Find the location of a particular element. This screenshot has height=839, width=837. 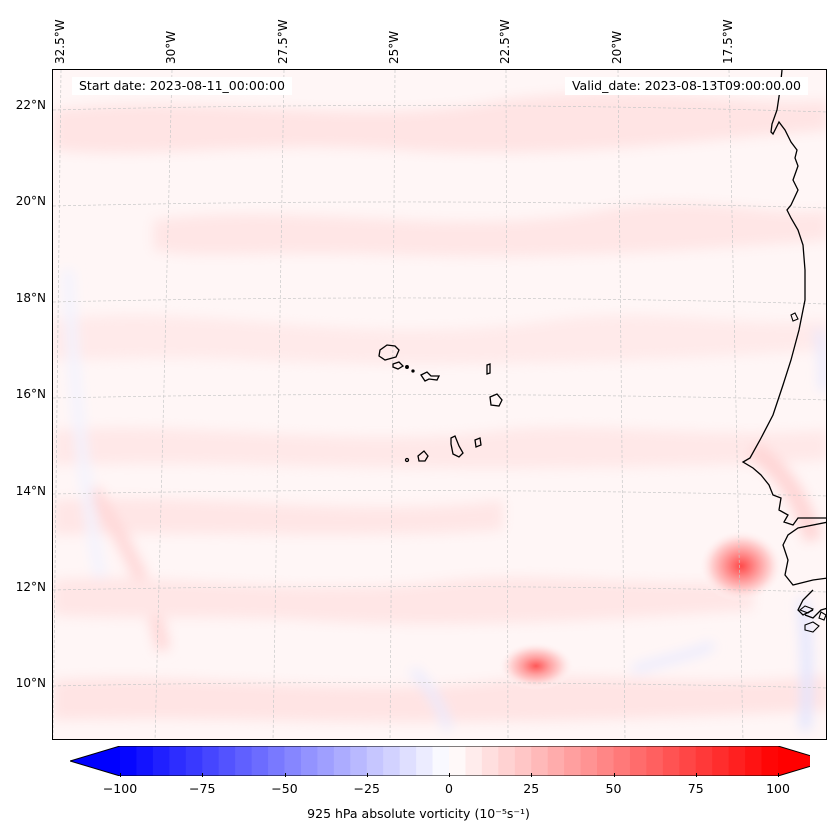

island-santo-antao is located at coordinates (389, 352).